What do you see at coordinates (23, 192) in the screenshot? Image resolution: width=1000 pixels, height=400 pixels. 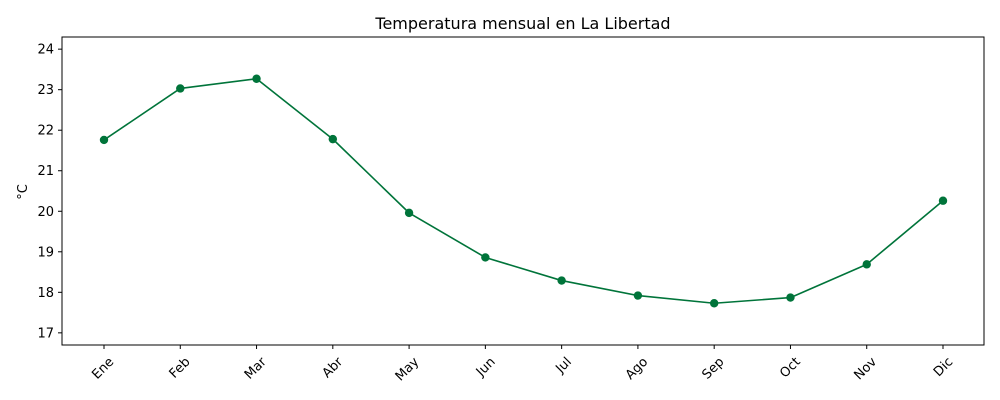 I see `y-axis-label: °C` at bounding box center [23, 192].